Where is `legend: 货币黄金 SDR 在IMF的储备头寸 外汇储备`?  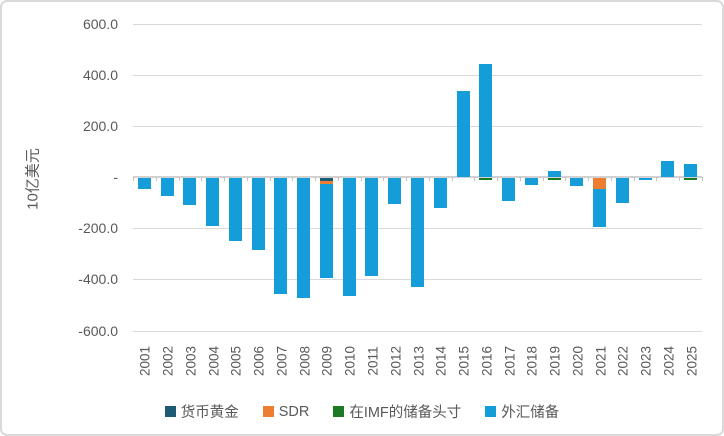
legend: 货币黄金 SDR 在IMF的储备头寸 外汇储备 is located at coordinates (362, 411).